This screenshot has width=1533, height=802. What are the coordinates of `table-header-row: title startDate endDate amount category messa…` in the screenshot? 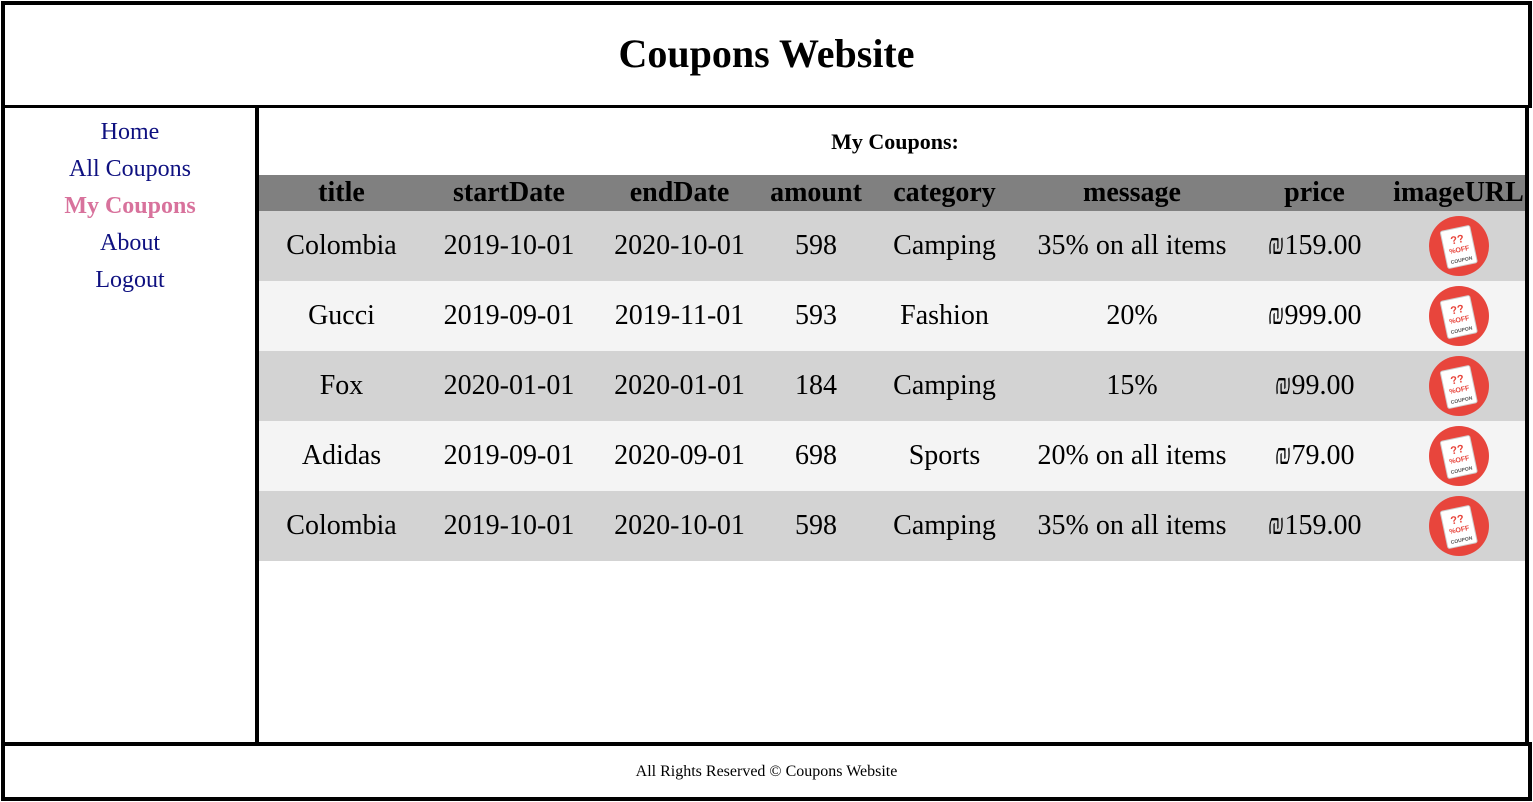 It's located at (892, 193).